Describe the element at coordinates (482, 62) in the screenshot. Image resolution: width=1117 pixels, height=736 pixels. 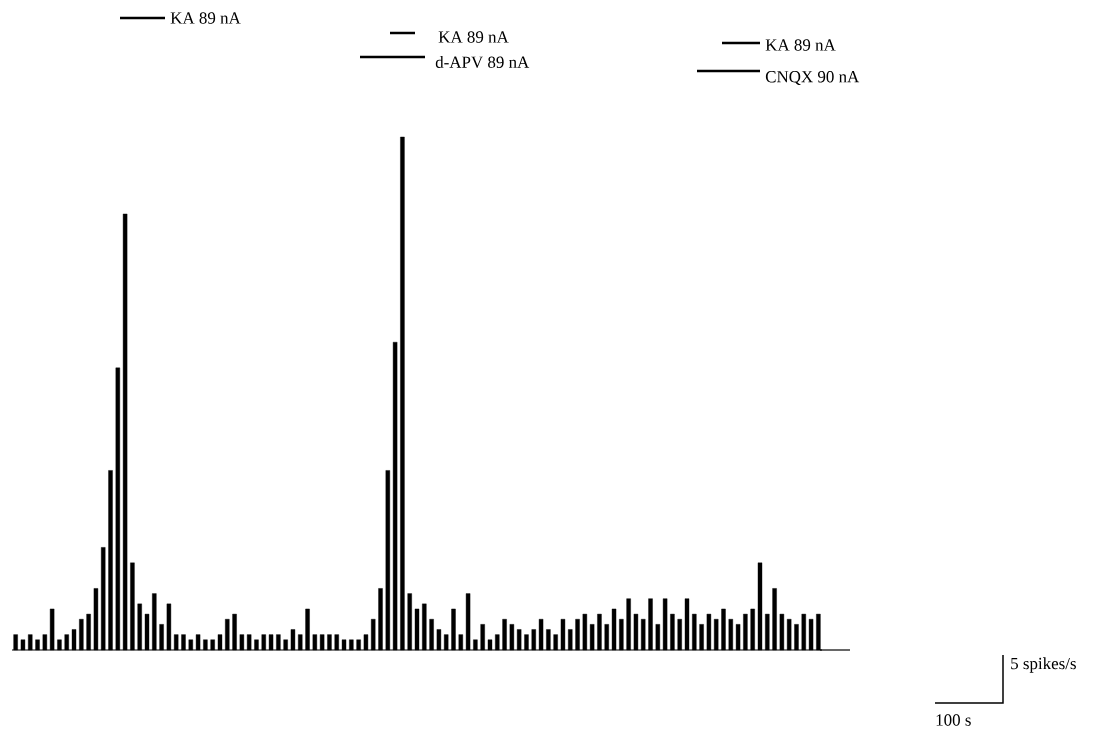
I see `text: d-APV 89 nA` at that location.